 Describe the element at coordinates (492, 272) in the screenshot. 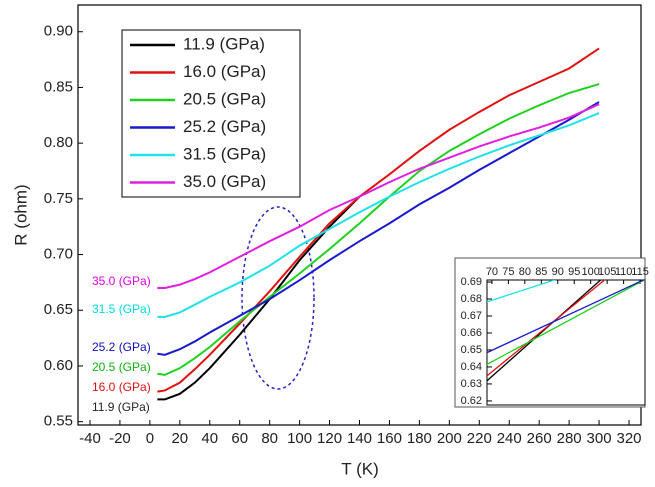

I see `x-tick-label: 70` at that location.